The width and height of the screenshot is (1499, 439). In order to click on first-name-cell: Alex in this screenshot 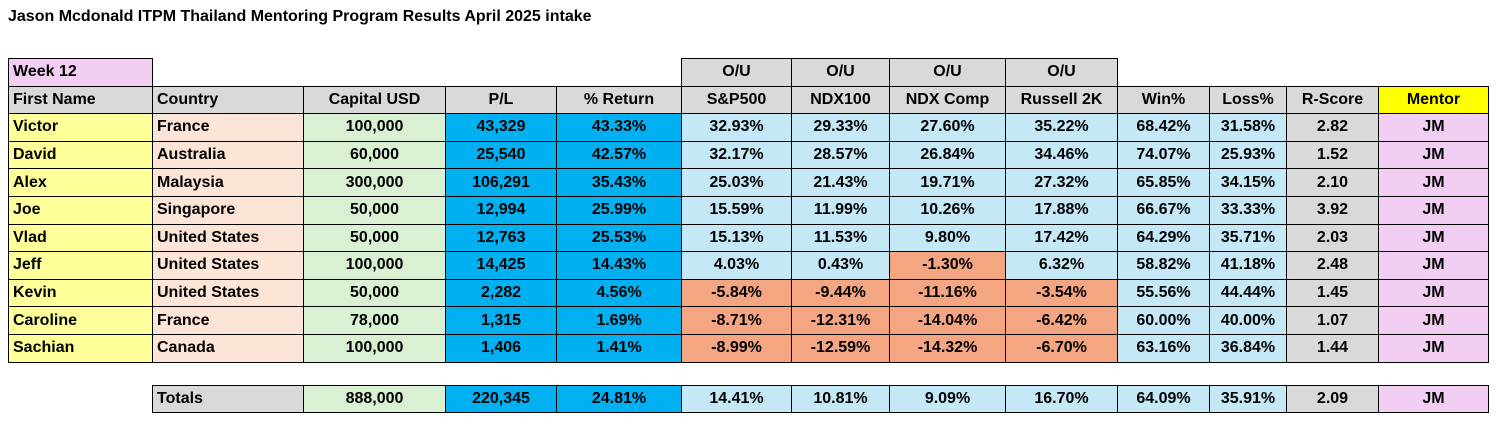, I will do `click(80, 182)`.